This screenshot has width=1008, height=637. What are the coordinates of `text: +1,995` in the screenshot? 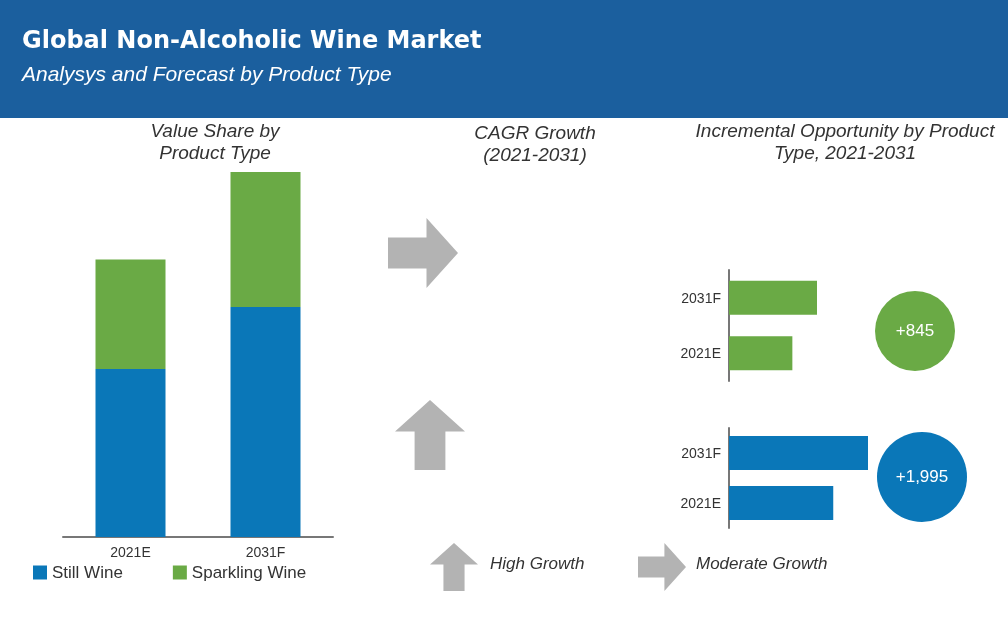 It's located at (922, 477).